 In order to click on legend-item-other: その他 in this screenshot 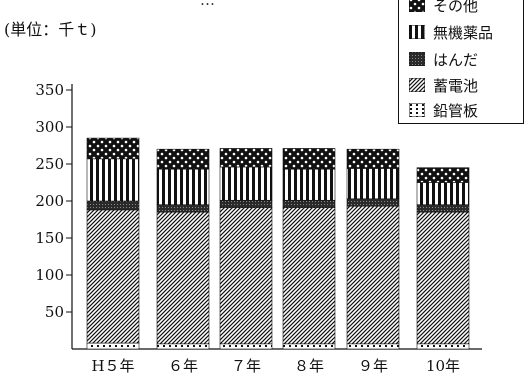, I will do `click(443, 7)`.